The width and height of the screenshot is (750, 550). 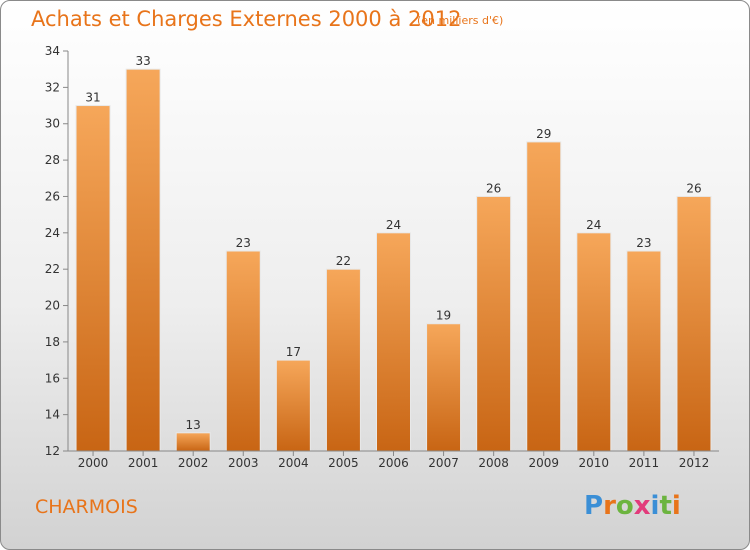 What do you see at coordinates (609, 506) in the screenshot?
I see `logo-letter: r` at bounding box center [609, 506].